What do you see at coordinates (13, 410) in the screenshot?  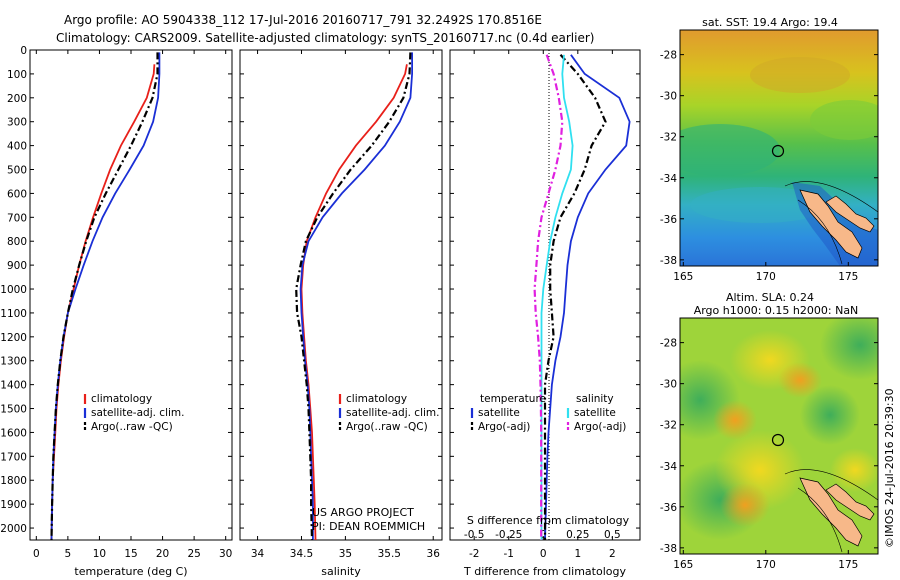 I see `depth-tick-label: 1500` at bounding box center [13, 410].